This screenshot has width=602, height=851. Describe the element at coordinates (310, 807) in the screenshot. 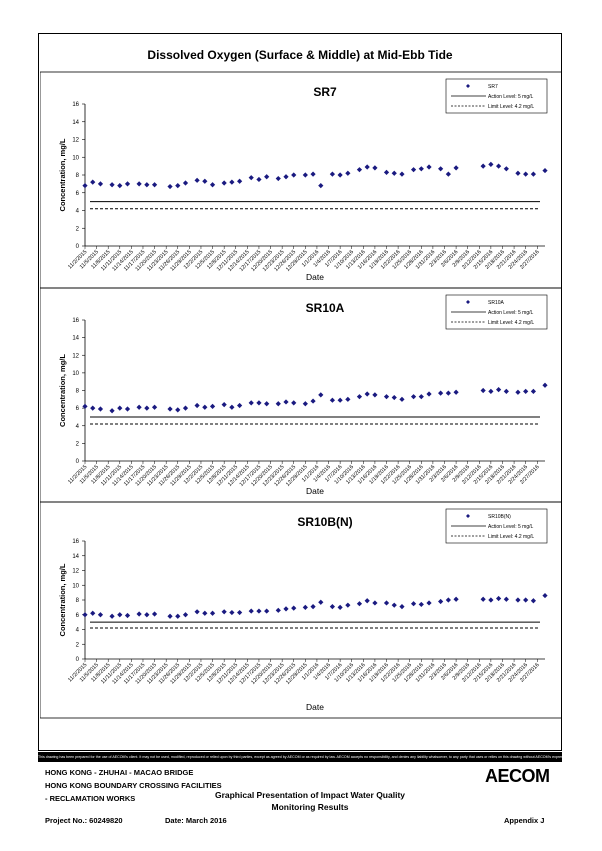

I see `report-title-2: Monitoring Results` at that location.